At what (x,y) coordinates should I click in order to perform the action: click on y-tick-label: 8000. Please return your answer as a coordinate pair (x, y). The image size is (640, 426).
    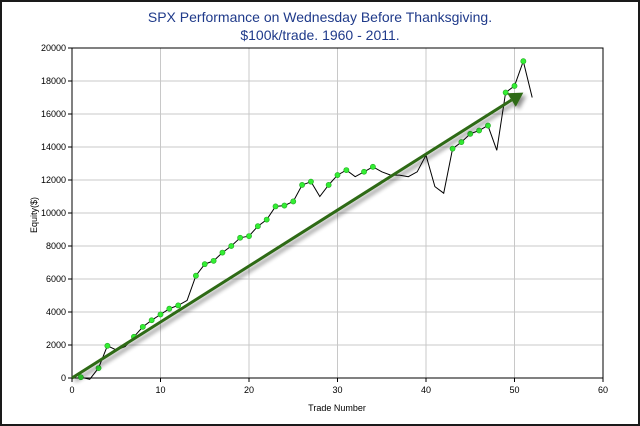
    Looking at the image, I should click on (56, 246).